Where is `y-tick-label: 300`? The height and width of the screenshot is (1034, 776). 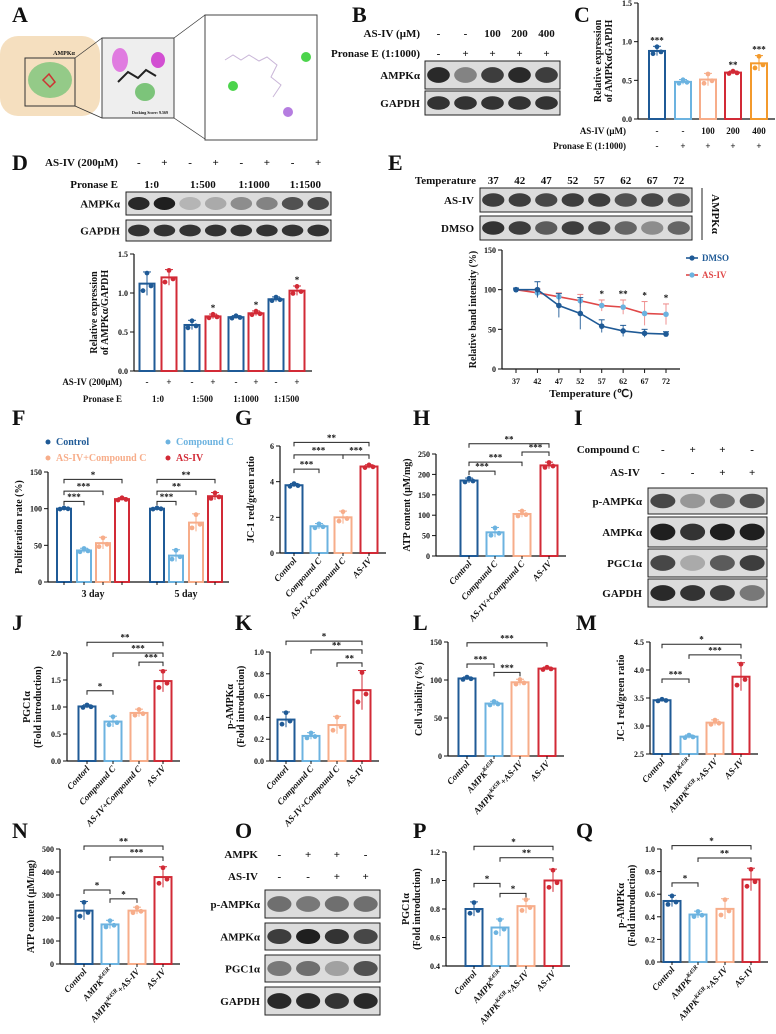 y-tick-label: 300 is located at coordinates (48, 895).